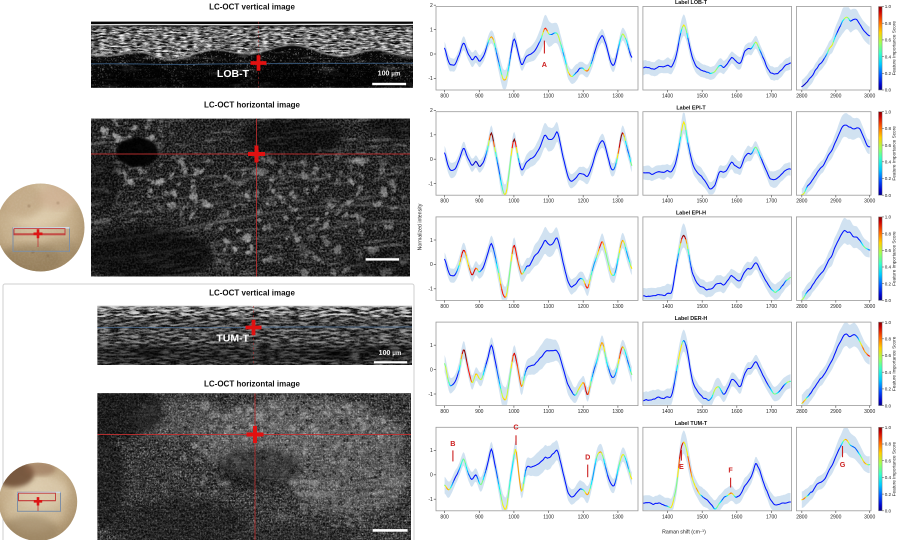 This screenshot has width=900, height=540. Describe the element at coordinates (691, 108) in the screenshot. I see `svg-text: Label EPI-T` at that location.